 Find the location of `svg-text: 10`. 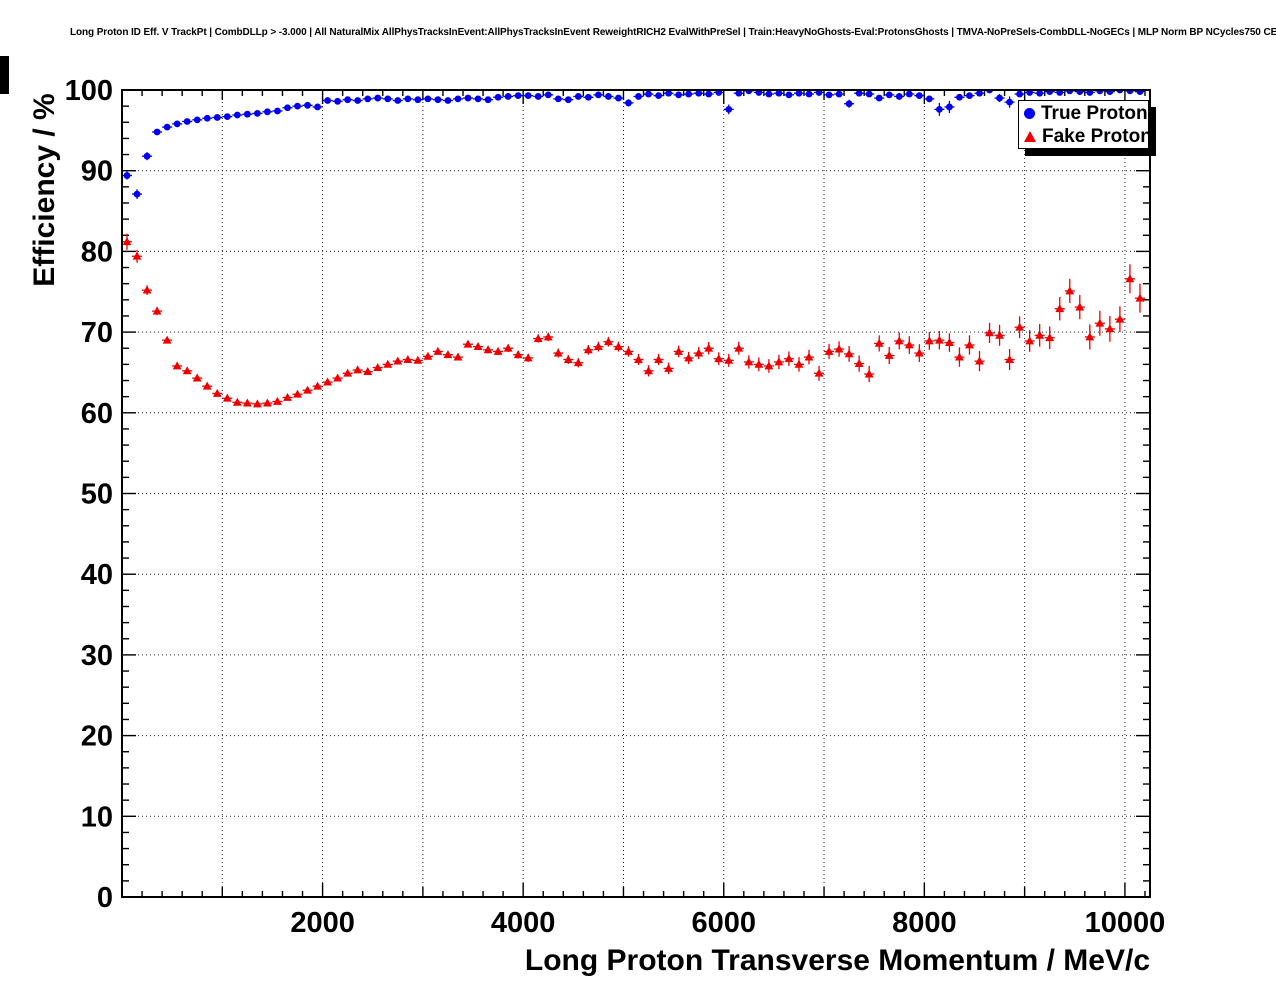

svg-text: 10 is located at coordinates (97, 817).